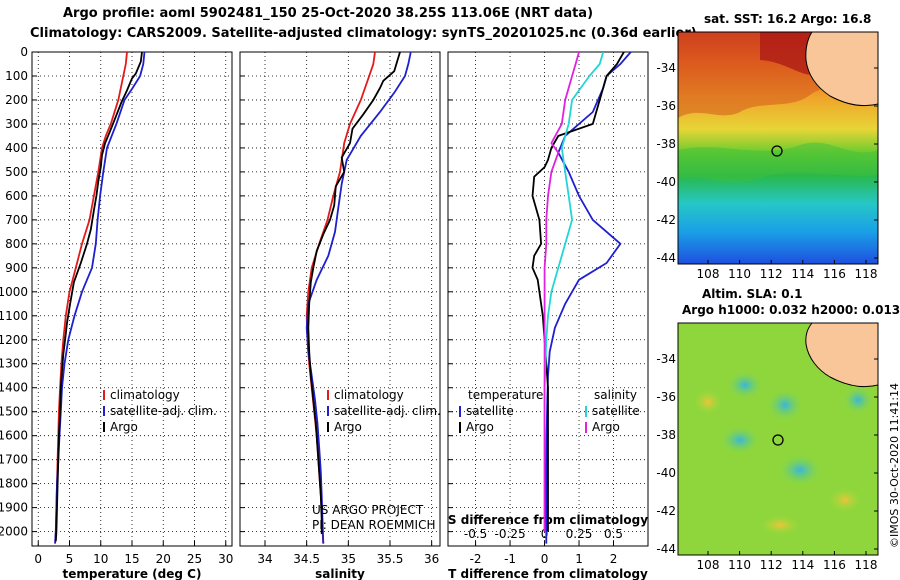 The image size is (900, 580). What do you see at coordinates (14, 436) in the screenshot?
I see `pressure-tick-label: 1600` at bounding box center [14, 436].